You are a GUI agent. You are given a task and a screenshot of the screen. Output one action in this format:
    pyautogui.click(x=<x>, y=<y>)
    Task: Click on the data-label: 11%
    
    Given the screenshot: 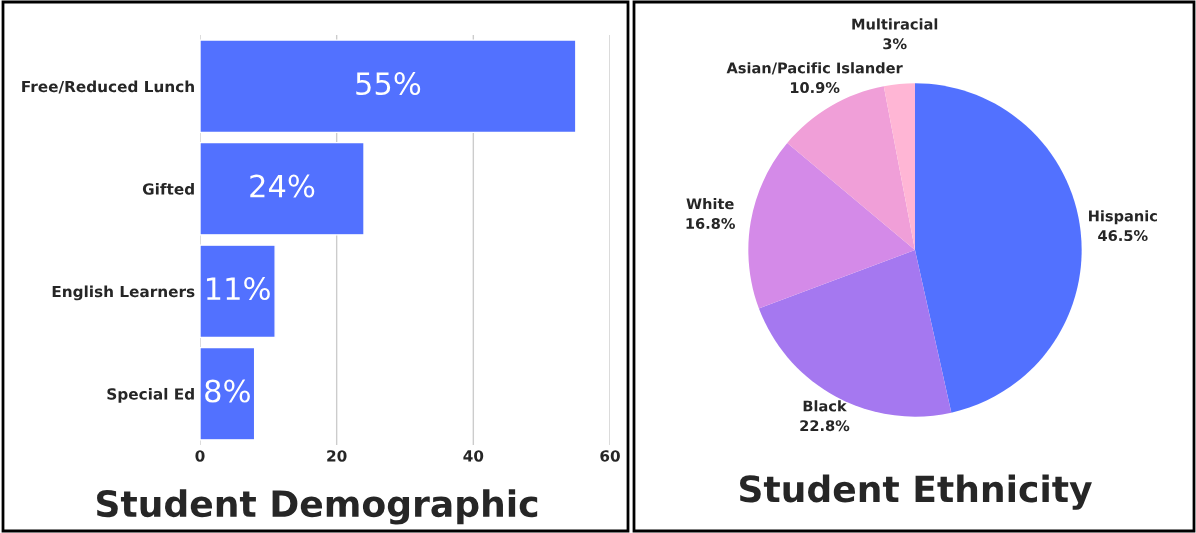 What is the action you would take?
    pyautogui.click(x=238, y=289)
    